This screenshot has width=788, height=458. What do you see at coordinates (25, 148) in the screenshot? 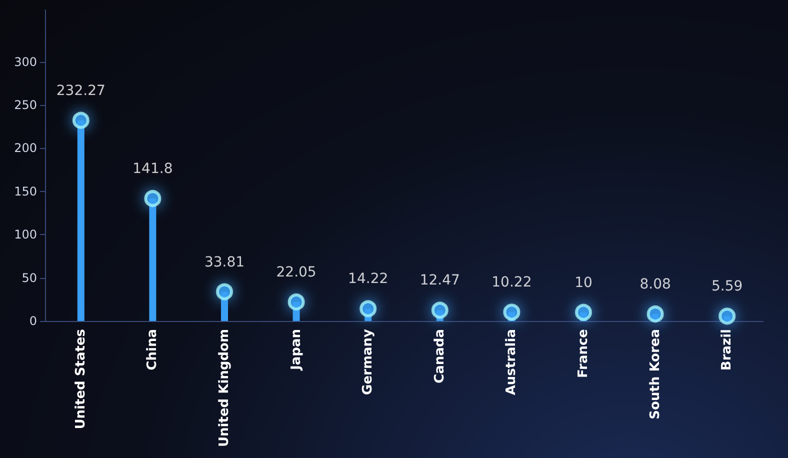
I see `y-tick-label: 200` at bounding box center [25, 148].